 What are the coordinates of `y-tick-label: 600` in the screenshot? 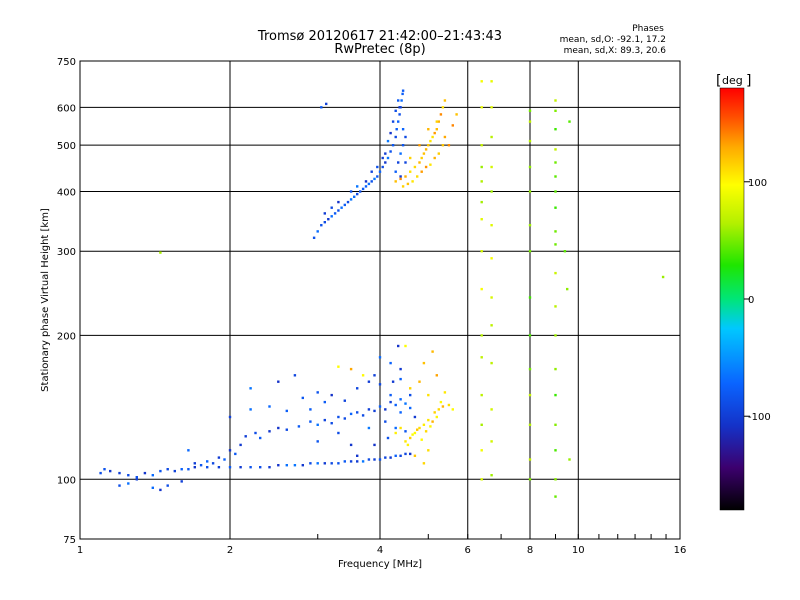 It's located at (66, 108).